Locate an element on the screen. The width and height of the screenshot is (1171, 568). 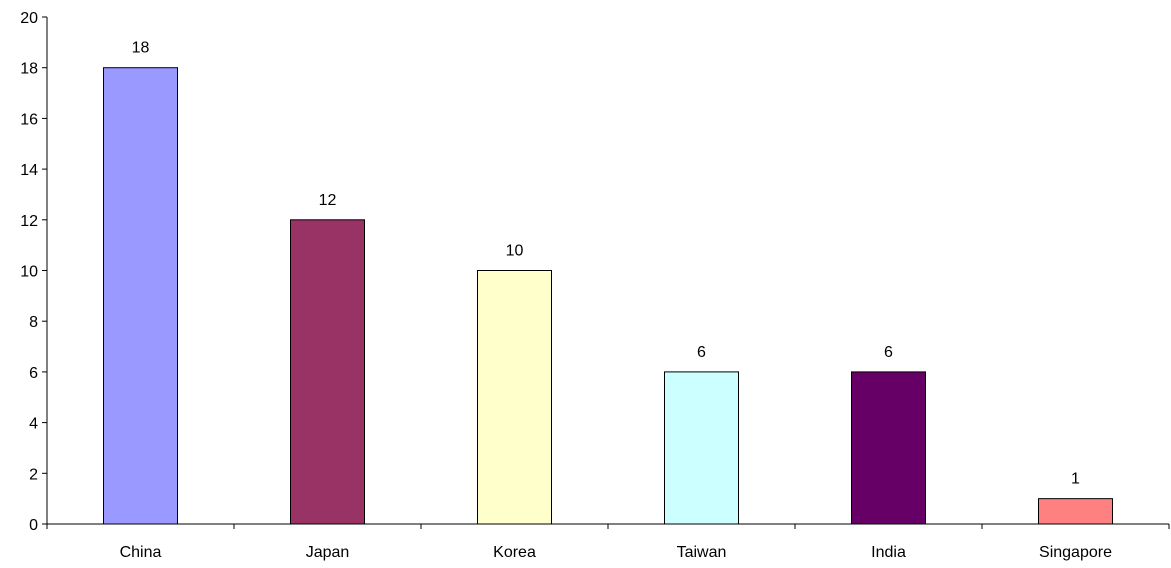
data-label: 12 is located at coordinates (328, 200).